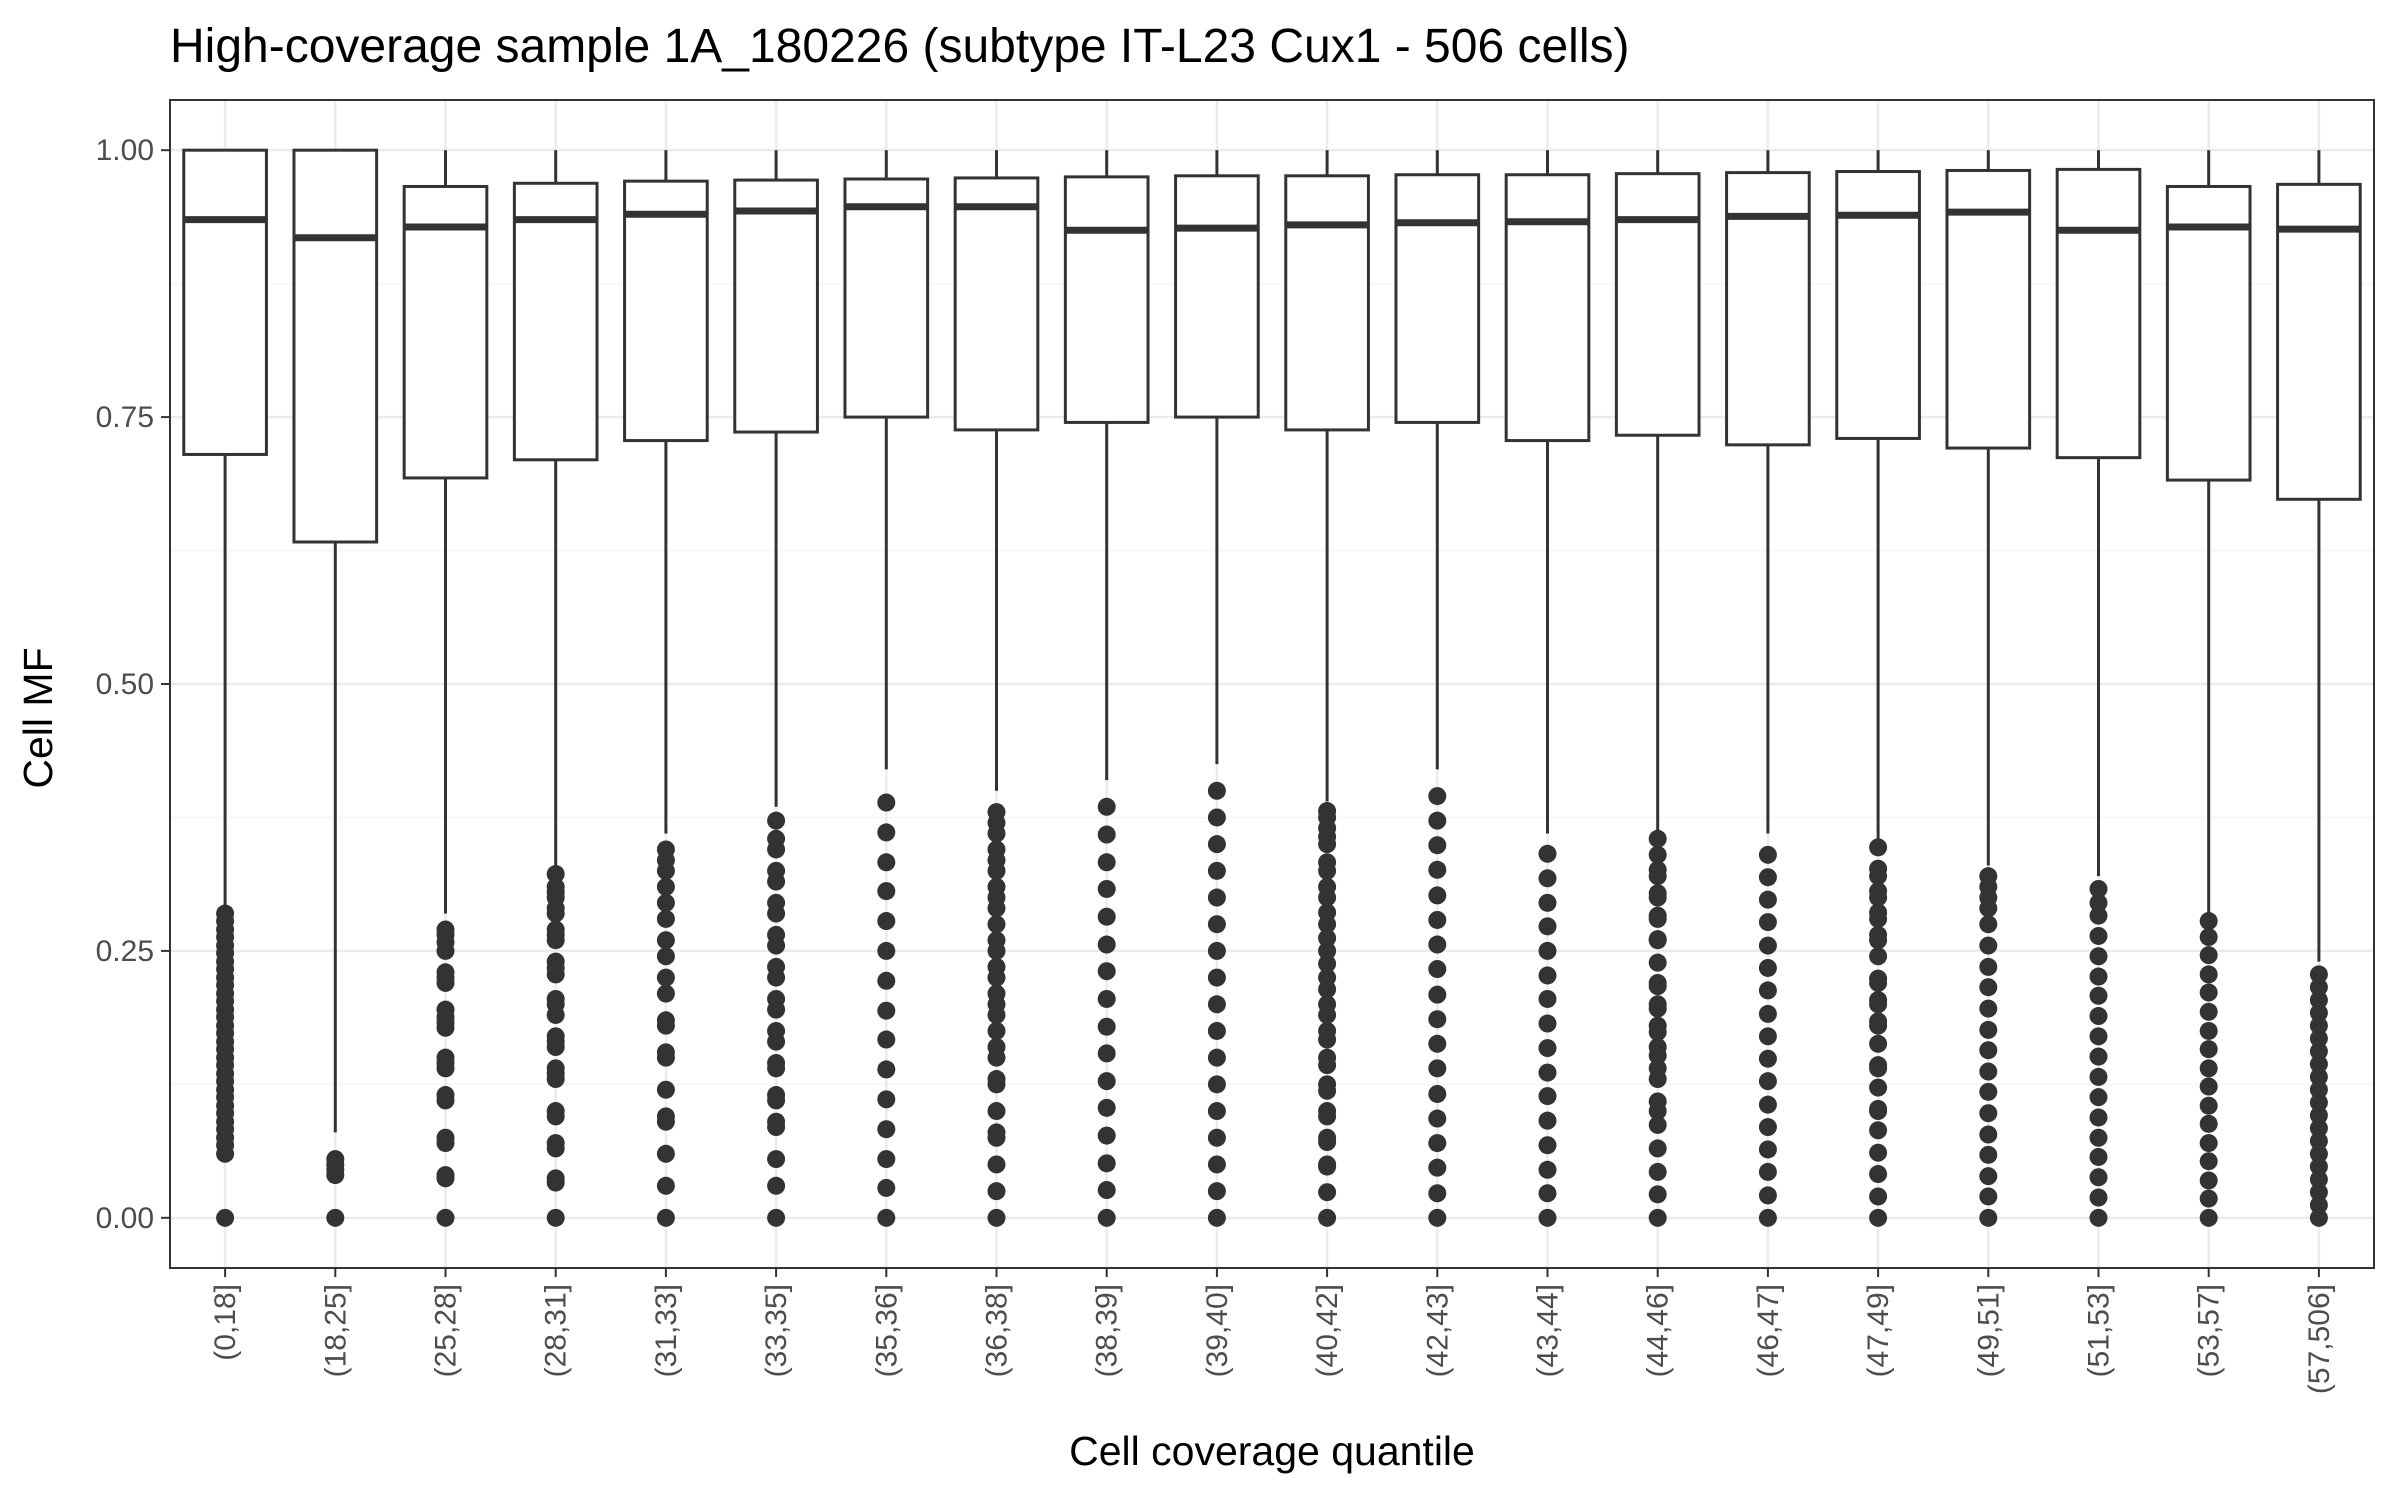 The image size is (2400, 1500). Describe the element at coordinates (225, 528) in the screenshot. I see `box-(0,18]` at that location.